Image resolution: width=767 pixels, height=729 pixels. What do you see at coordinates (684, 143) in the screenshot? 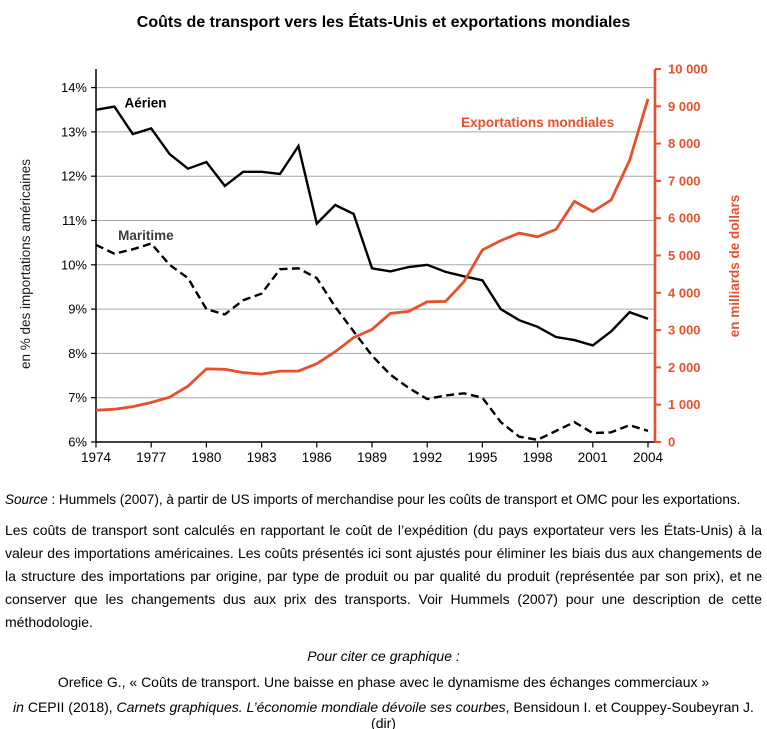
I see `right-tick-label: 8 000` at bounding box center [684, 143].